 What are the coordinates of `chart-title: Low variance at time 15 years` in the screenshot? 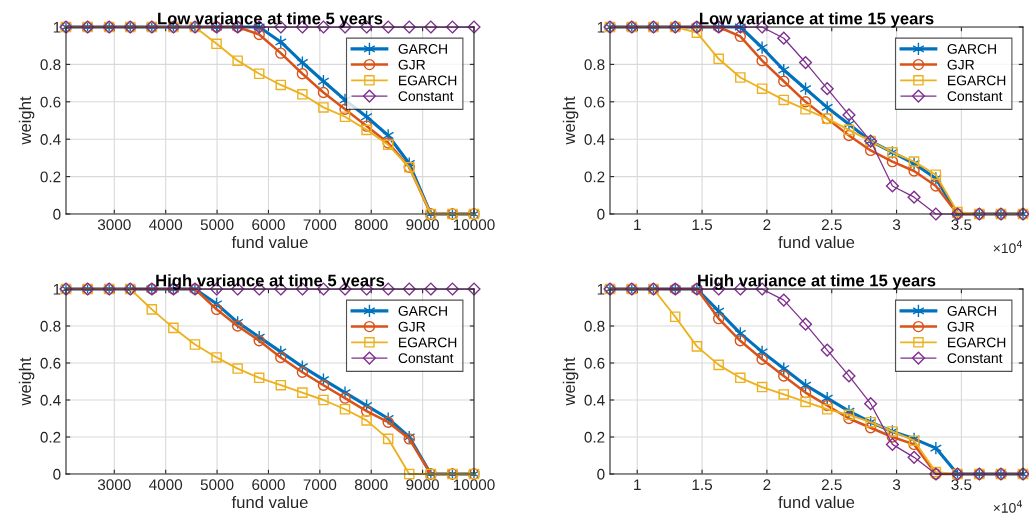 It's located at (816, 20).